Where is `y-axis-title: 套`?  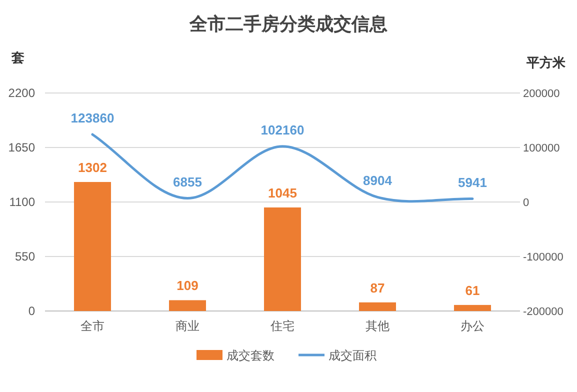
y-axis-title: 套 is located at coordinates (17, 57).